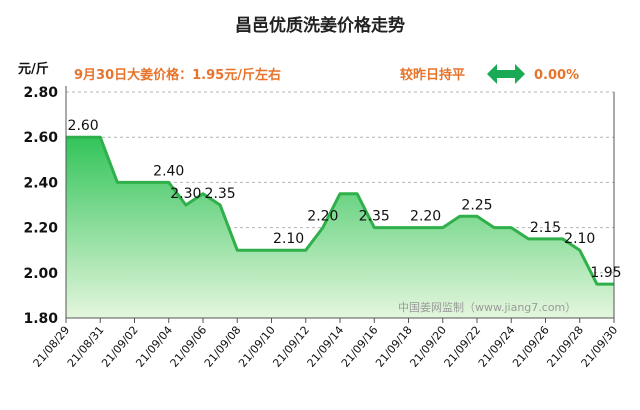 The width and height of the screenshot is (640, 410). I want to click on y-axis: 1.80 2.00 2.20 2.40 2.60 2.80, so click(40, 206).